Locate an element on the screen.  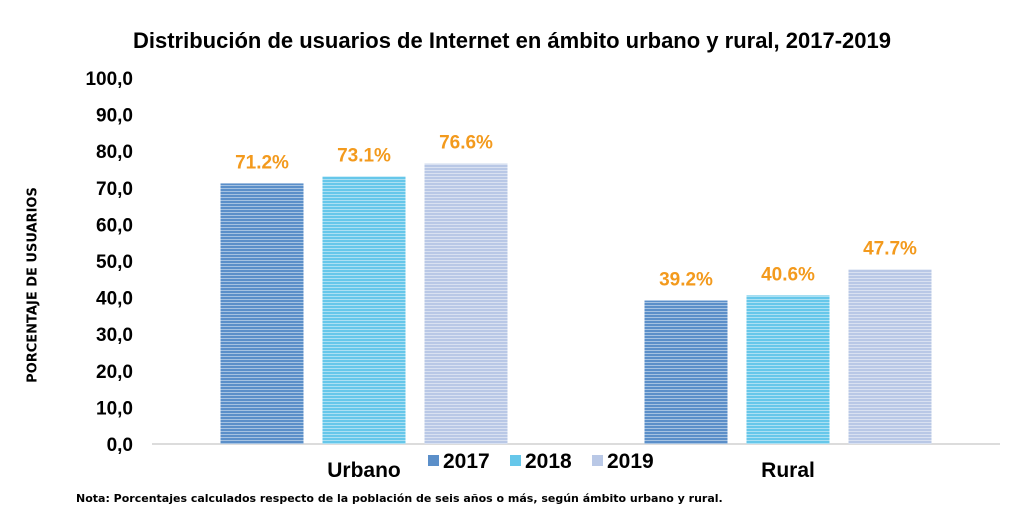
y-tick-label: 100,0 is located at coordinates (109, 79).